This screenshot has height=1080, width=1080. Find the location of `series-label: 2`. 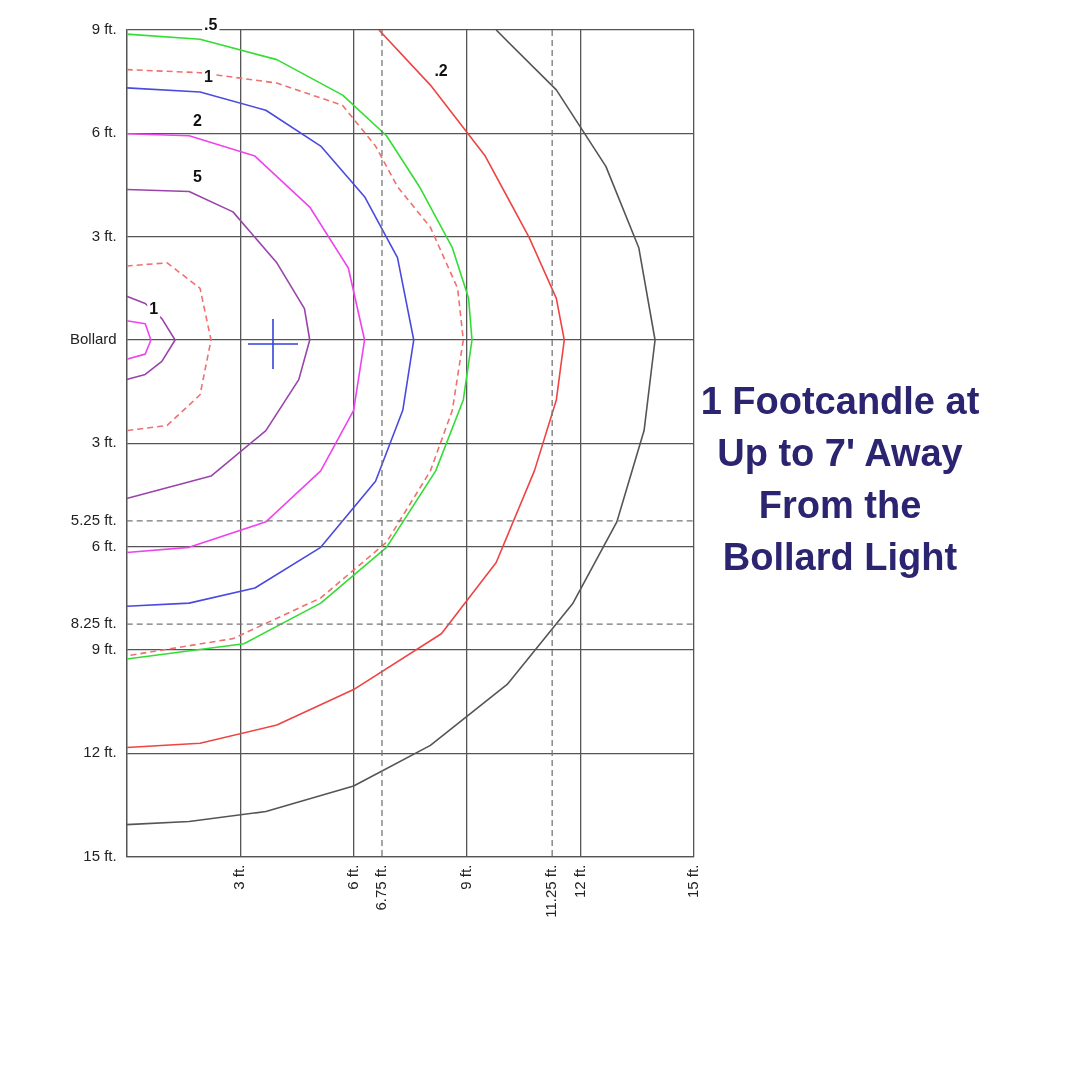

series-label: 2 is located at coordinates (198, 121).